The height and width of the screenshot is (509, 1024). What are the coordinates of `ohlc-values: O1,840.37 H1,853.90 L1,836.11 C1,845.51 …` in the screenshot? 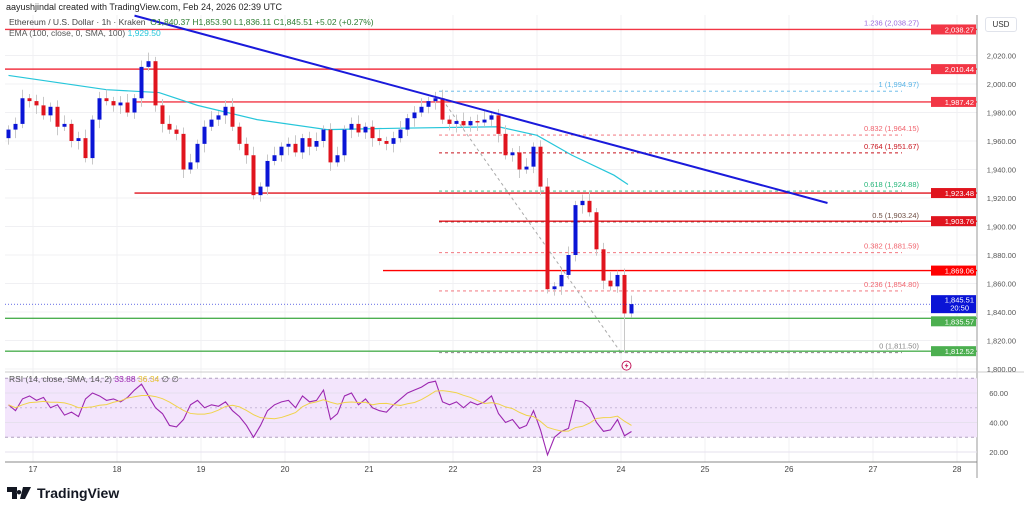 It's located at (262, 22).